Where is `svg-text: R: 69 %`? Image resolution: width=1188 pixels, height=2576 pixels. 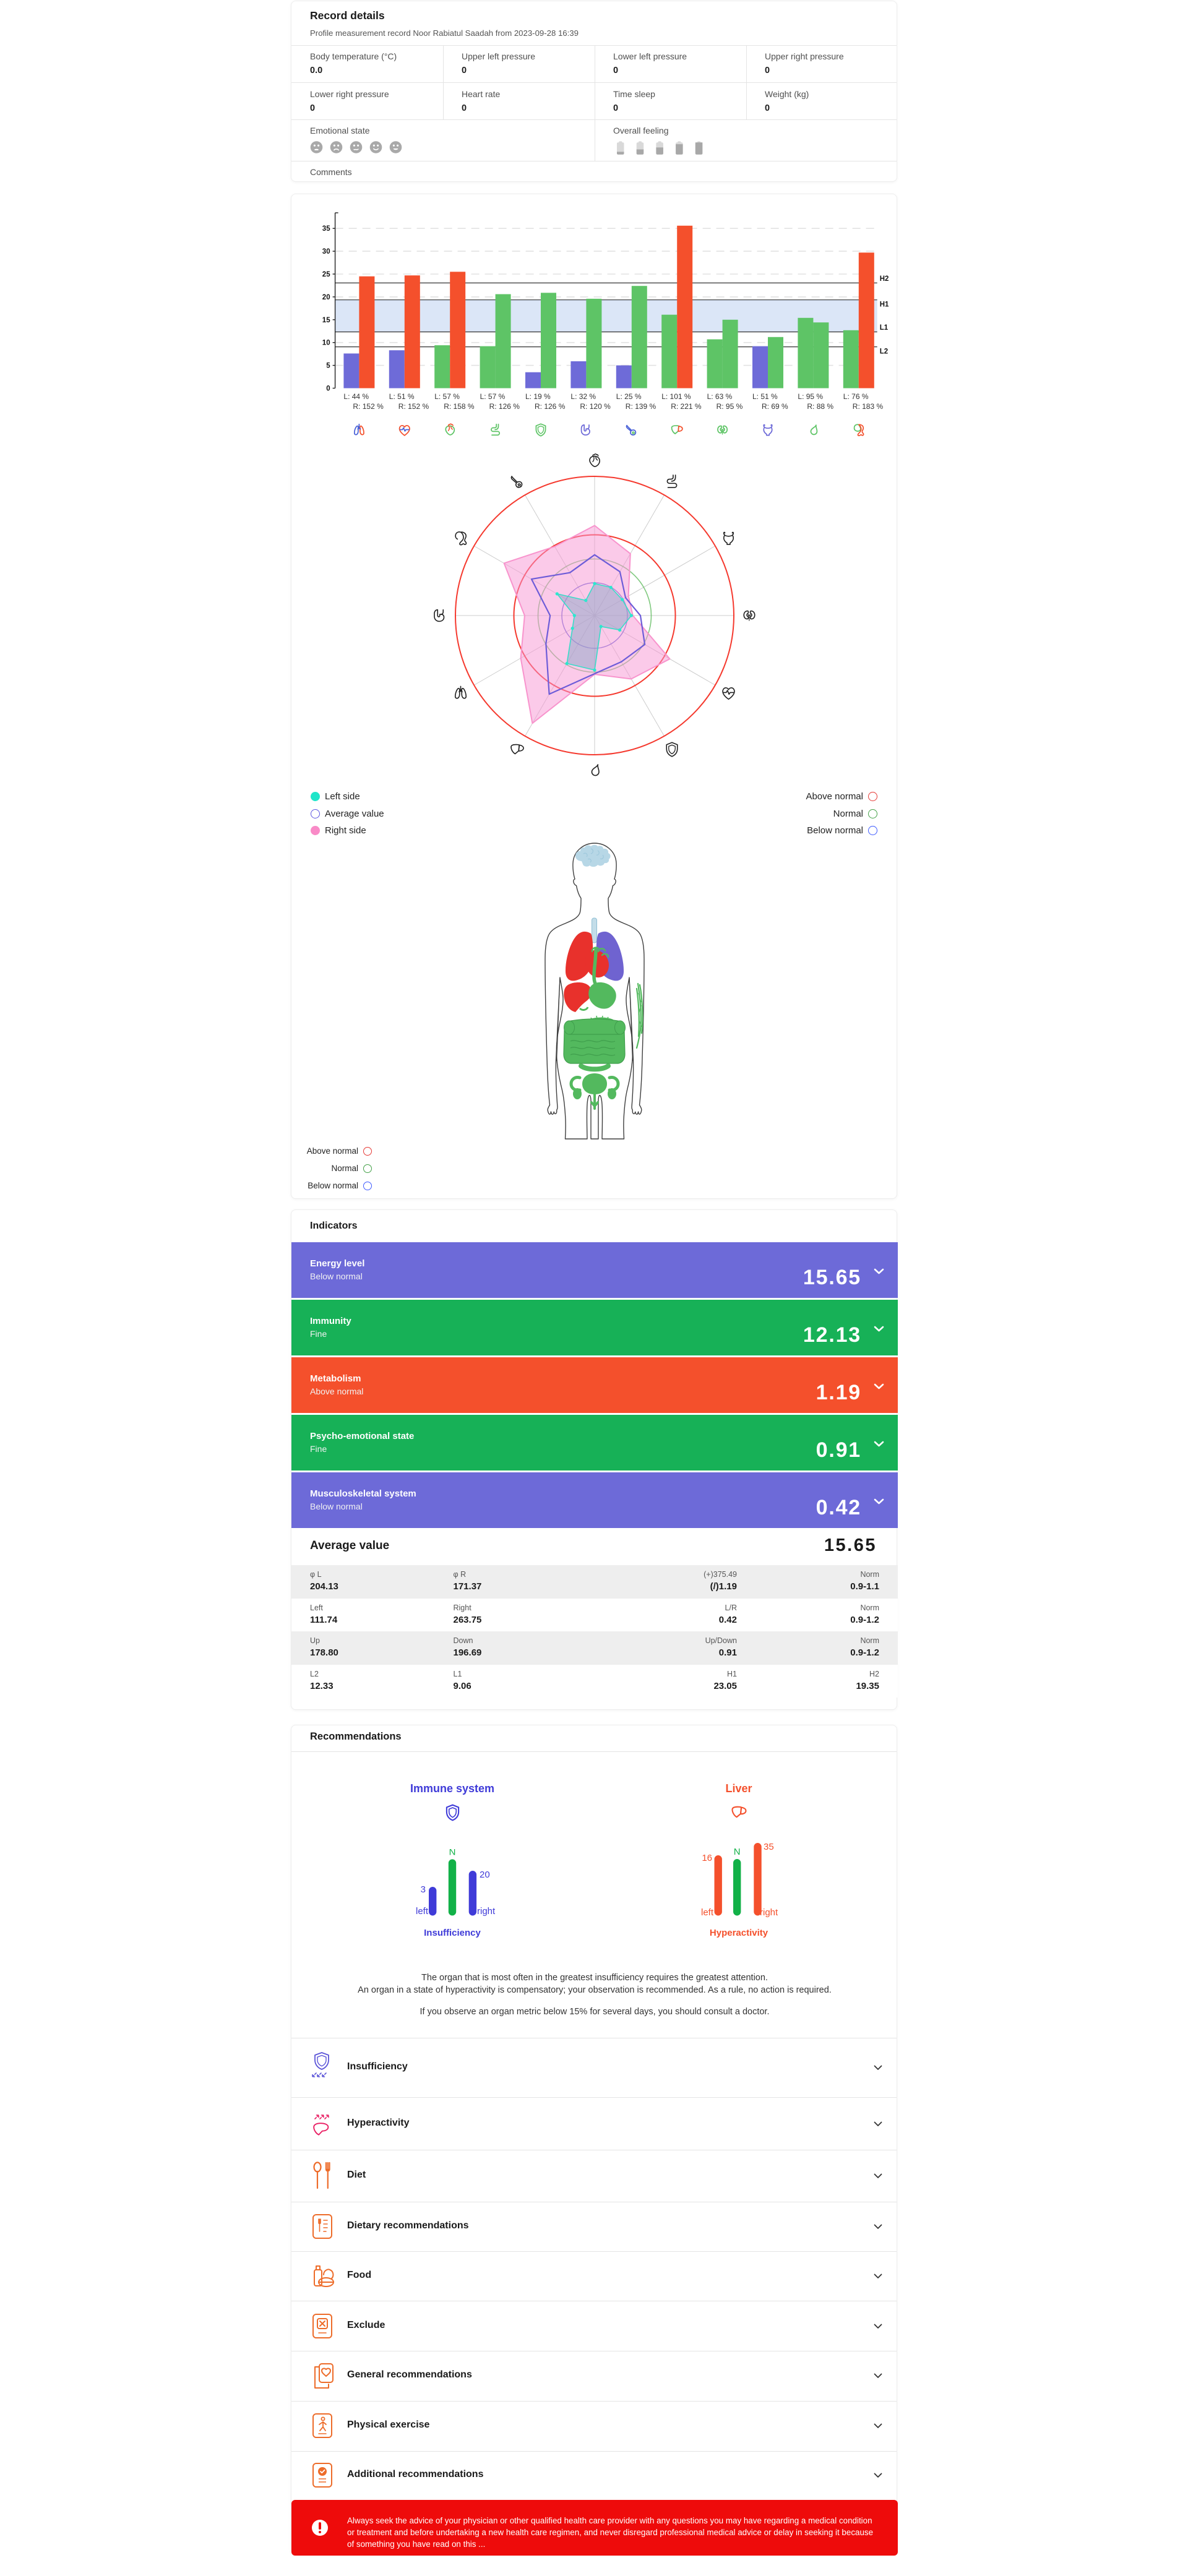
svg-text: R: 69 % is located at coordinates (775, 407).